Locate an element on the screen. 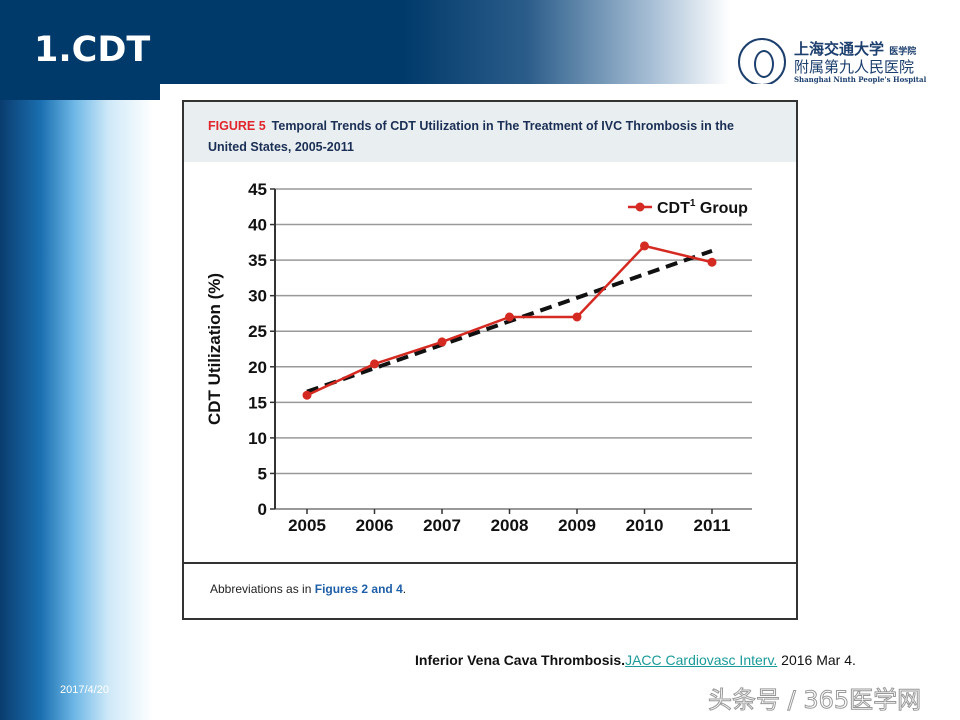 The image size is (960, 720). x-tick-label: 2009 is located at coordinates (577, 525).